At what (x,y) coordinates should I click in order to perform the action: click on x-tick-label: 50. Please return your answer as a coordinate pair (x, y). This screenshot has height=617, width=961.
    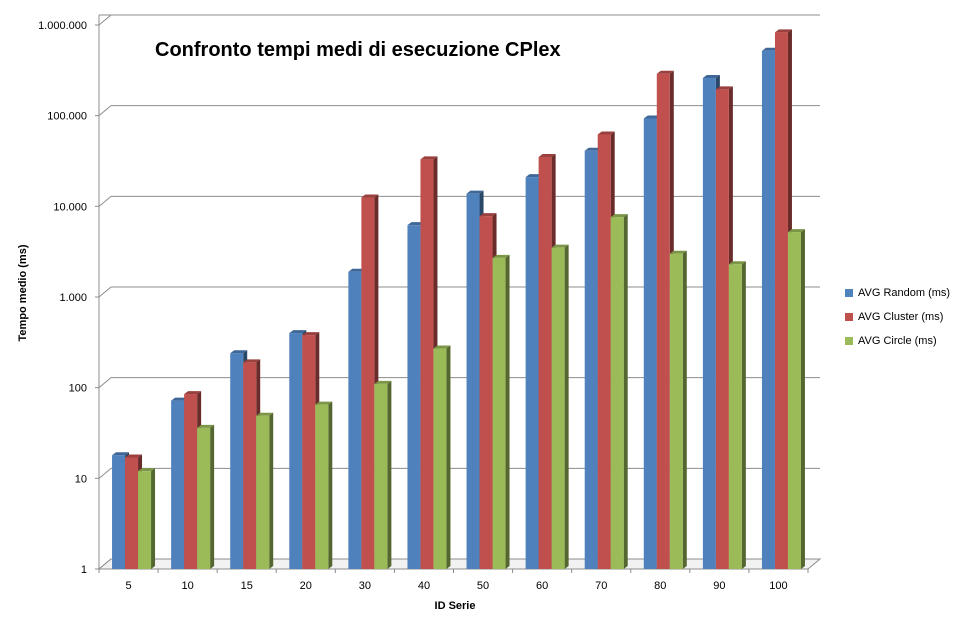
    Looking at the image, I should click on (483, 586).